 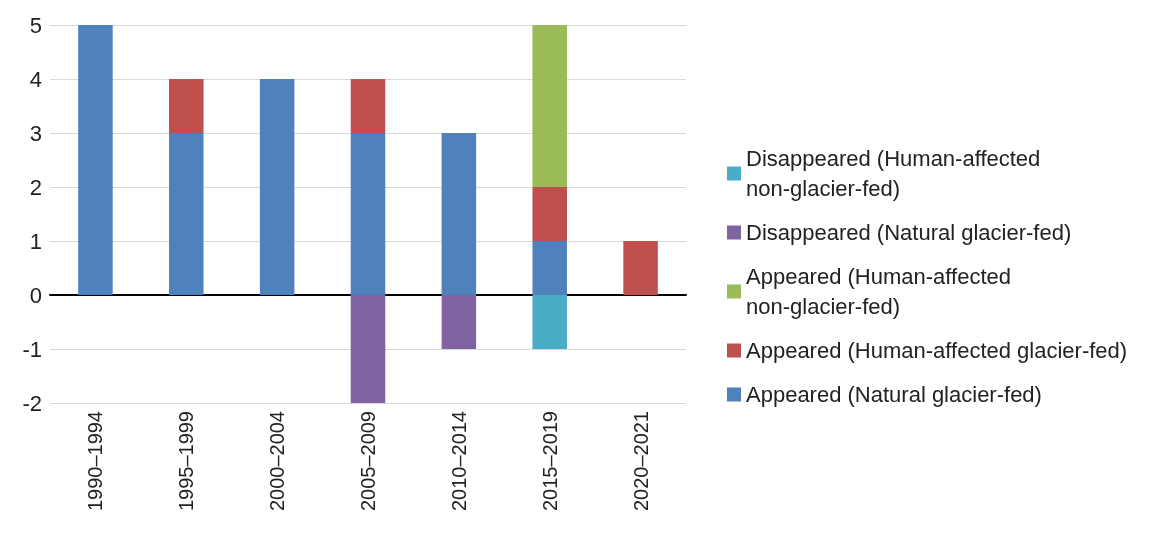 I want to click on y-tick-label: -2, so click(x=32, y=403).